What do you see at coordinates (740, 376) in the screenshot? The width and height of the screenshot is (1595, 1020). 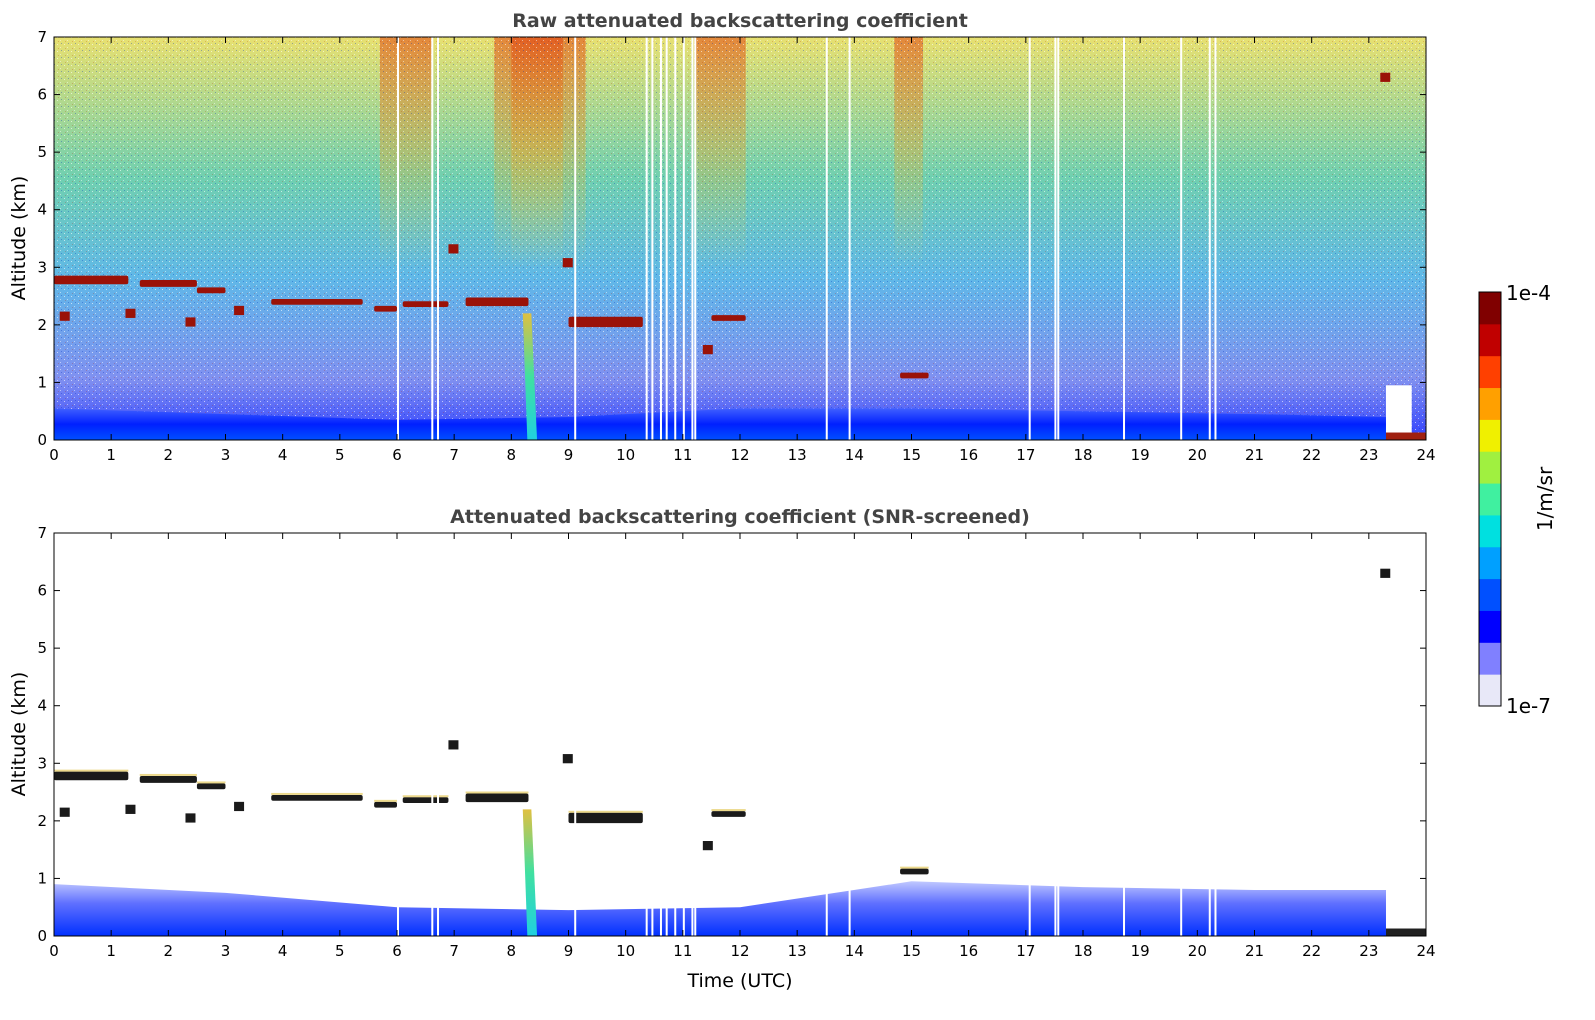 I see `raw-boundary-layer` at bounding box center [740, 376].